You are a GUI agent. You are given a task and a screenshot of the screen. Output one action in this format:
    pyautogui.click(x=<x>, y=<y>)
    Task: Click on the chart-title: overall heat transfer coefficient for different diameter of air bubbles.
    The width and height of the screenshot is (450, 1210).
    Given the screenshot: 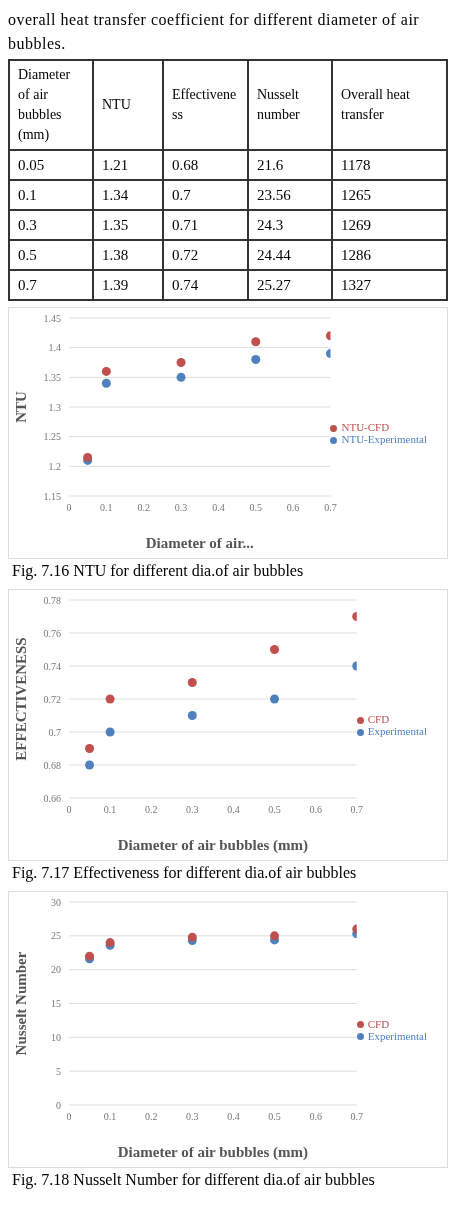 What is the action you would take?
    pyautogui.click(x=214, y=32)
    